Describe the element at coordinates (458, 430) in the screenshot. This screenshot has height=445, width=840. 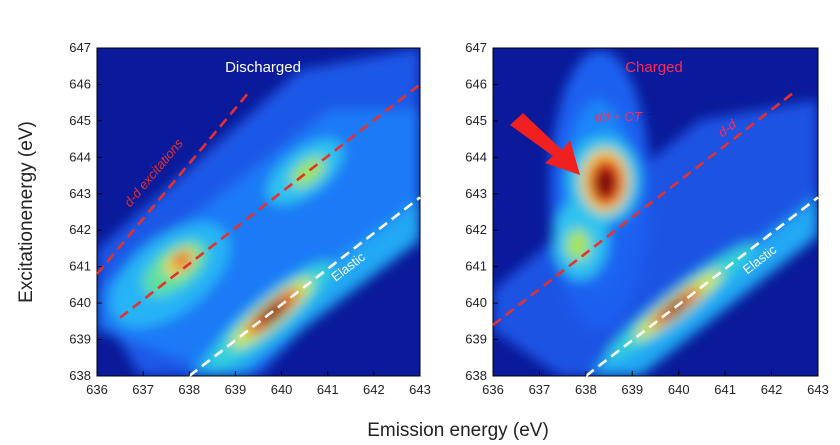
I see `x-axis-title: Emission energy (eV)` at that location.